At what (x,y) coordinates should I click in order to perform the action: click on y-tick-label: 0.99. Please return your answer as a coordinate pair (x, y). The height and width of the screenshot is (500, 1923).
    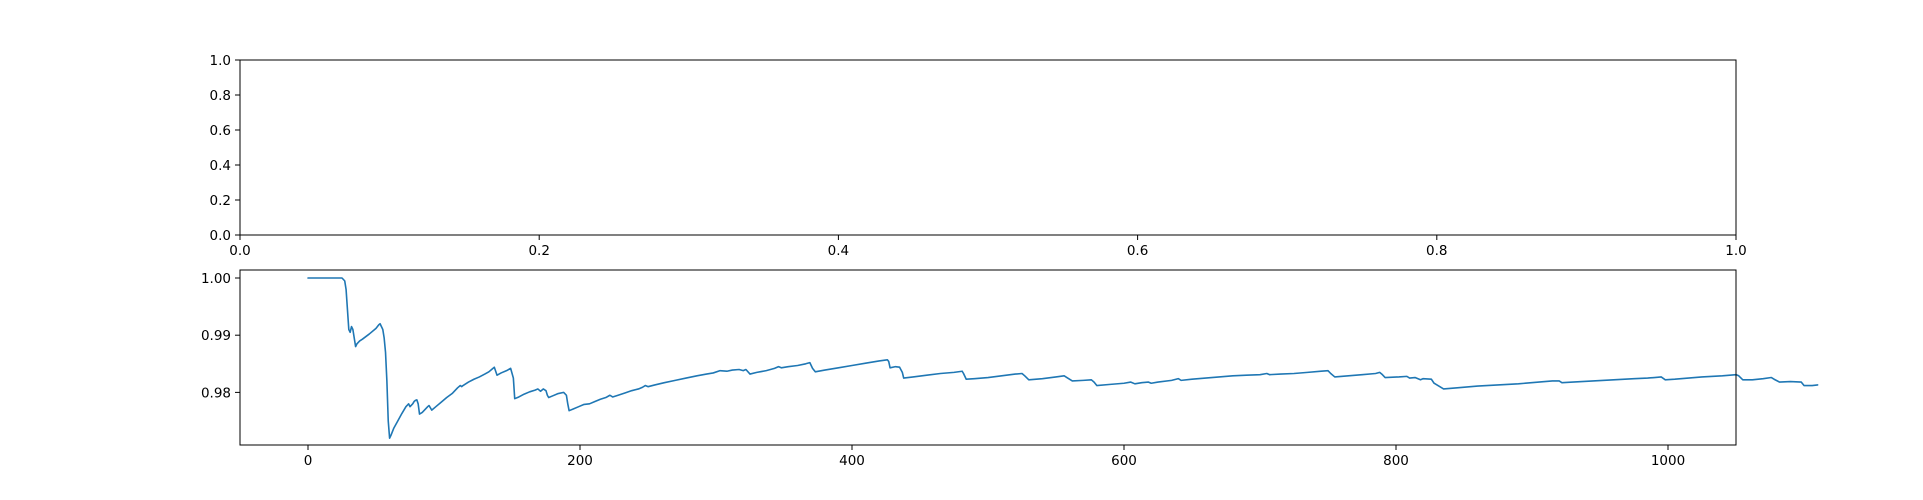
    Looking at the image, I should click on (216, 336).